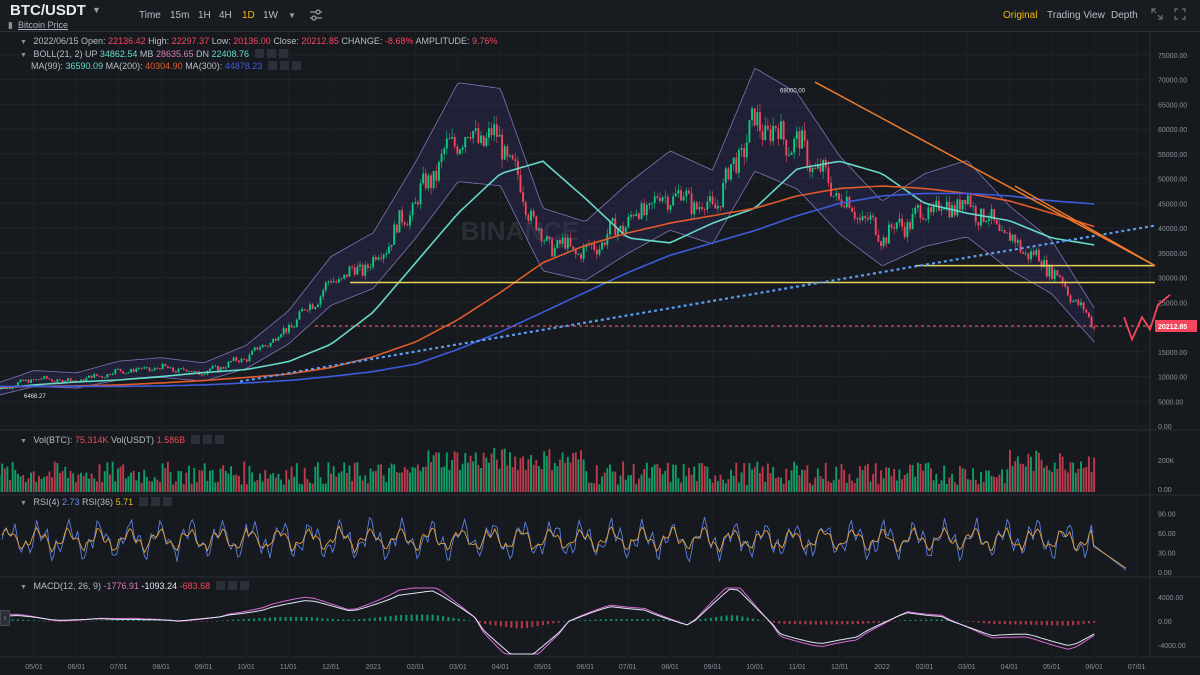  What do you see at coordinates (150, 15) in the screenshot?
I see `timeframe-time: Time` at bounding box center [150, 15].